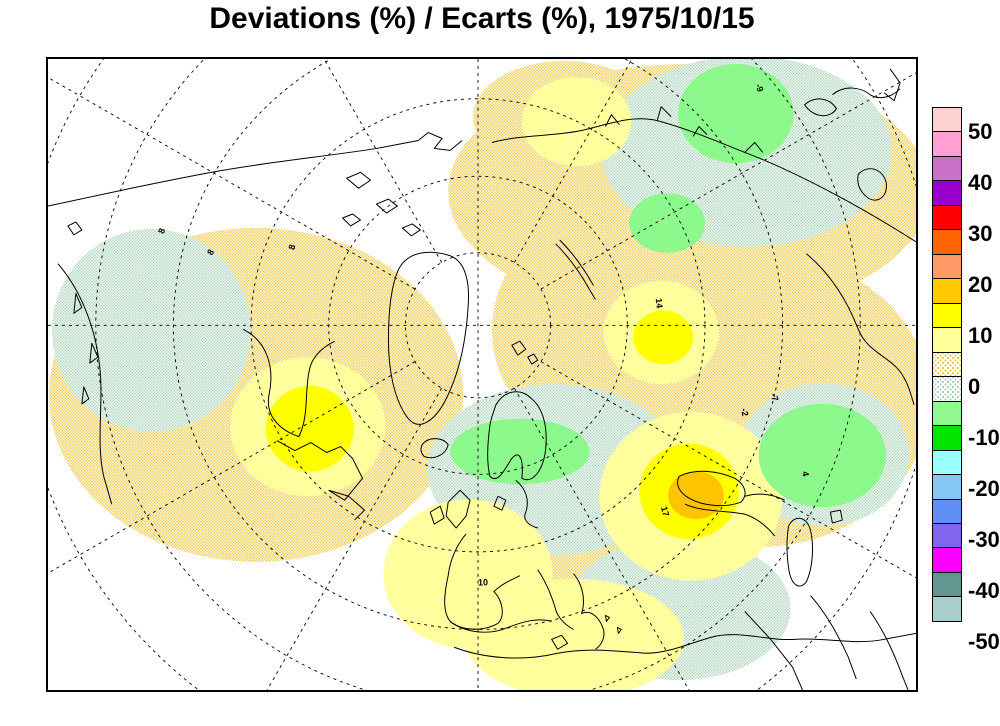  I want to click on colorbar-tick-label: 30, so click(980, 234).